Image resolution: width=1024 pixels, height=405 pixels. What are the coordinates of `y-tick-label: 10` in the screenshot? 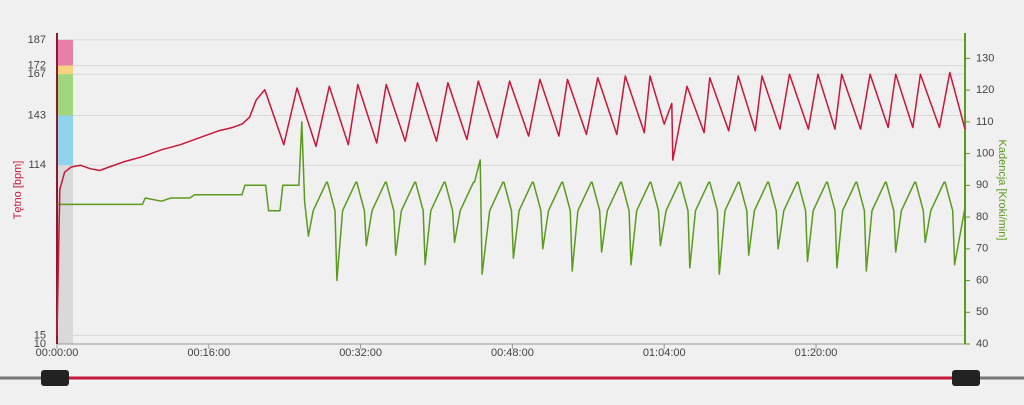 It's located at (40, 344).